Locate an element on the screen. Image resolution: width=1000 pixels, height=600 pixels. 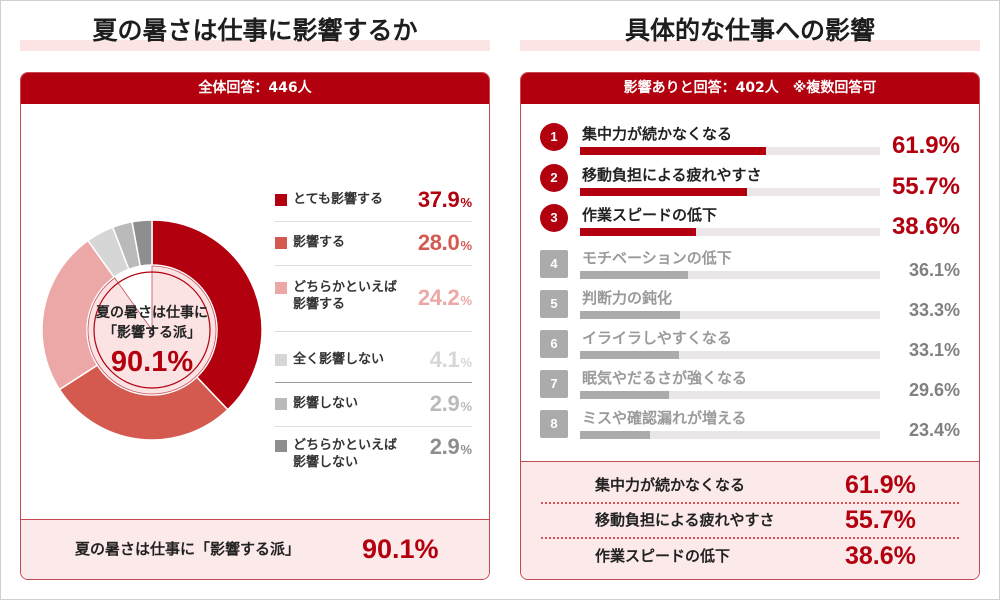
legend-value-number-1: 37.9 is located at coordinates (438, 199).